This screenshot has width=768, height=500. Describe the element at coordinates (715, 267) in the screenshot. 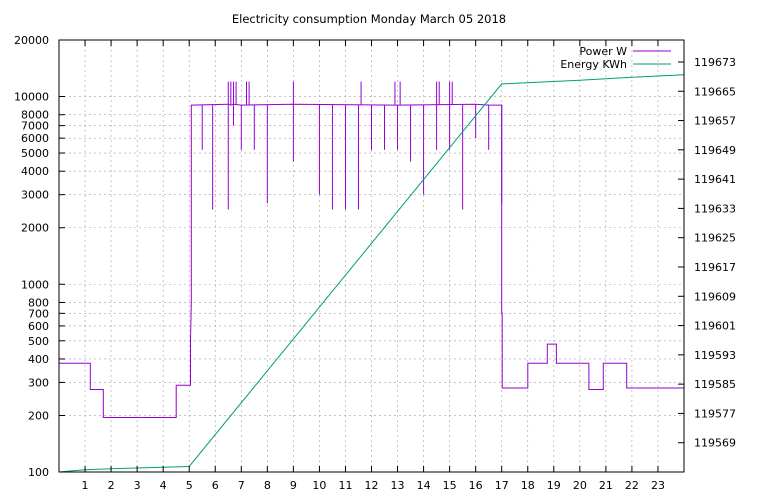

I see `y2-tick-label: 119617` at that location.